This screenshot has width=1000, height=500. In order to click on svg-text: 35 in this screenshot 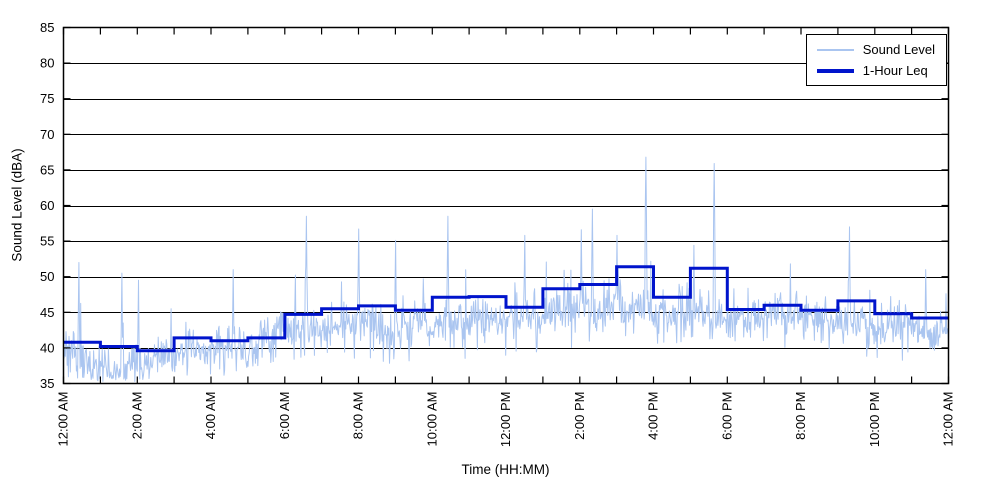, I will do `click(47, 383)`.